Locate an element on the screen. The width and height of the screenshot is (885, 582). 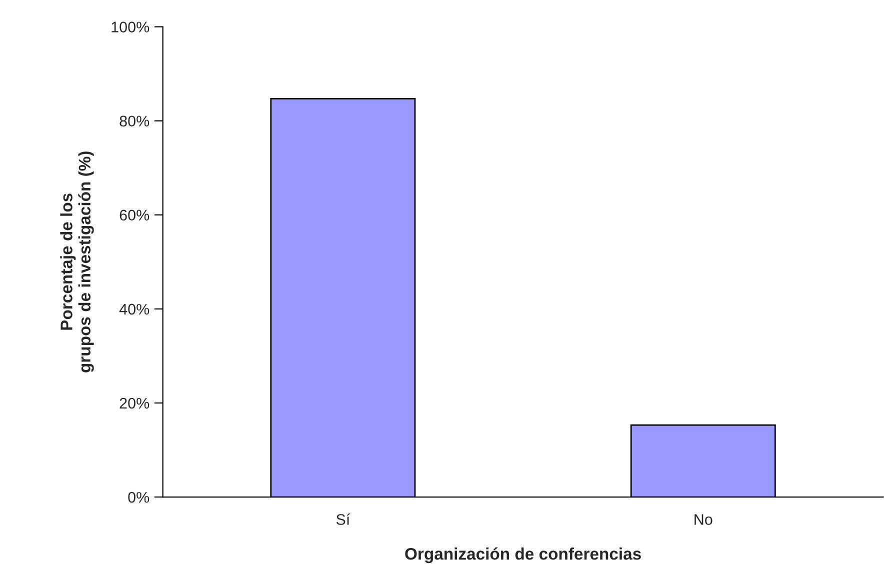
y-tick-label: 20% is located at coordinates (135, 403).